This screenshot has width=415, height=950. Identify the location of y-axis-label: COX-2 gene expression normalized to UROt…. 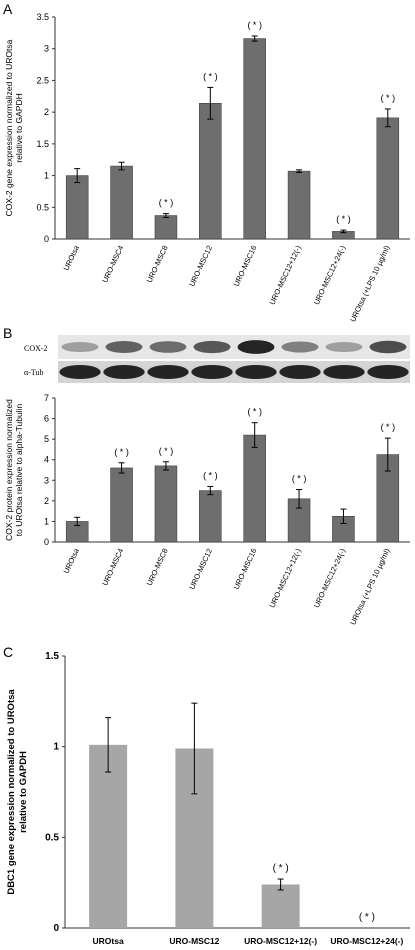
(9, 127).